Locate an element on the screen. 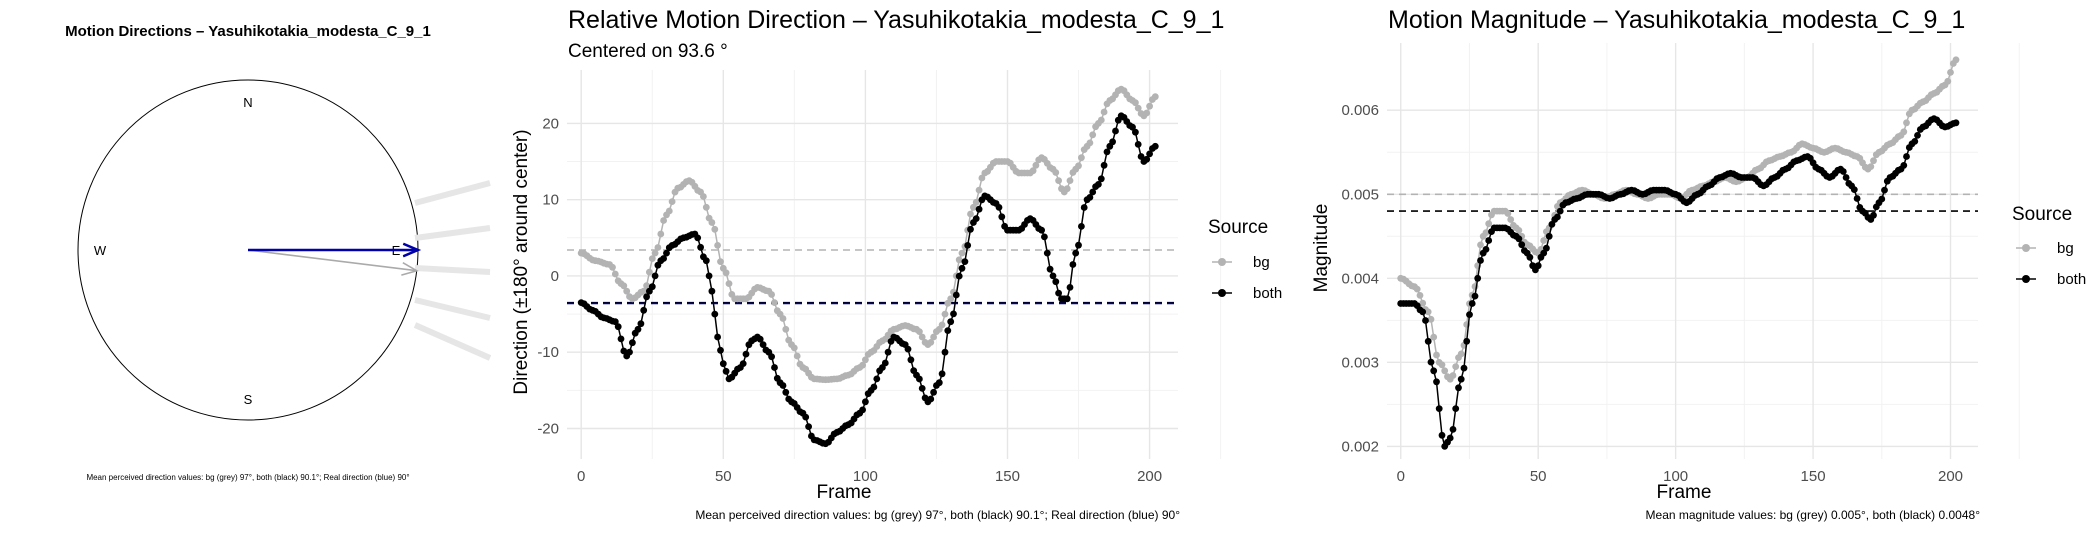 The height and width of the screenshot is (533, 2100). magnitude-reference-lines is located at coordinates (1682, 202).